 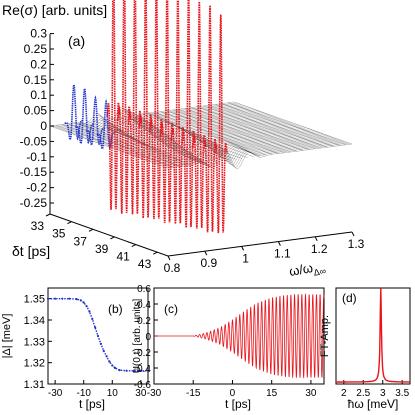 I want to click on z-tick-label: 0, so click(x=43, y=126).